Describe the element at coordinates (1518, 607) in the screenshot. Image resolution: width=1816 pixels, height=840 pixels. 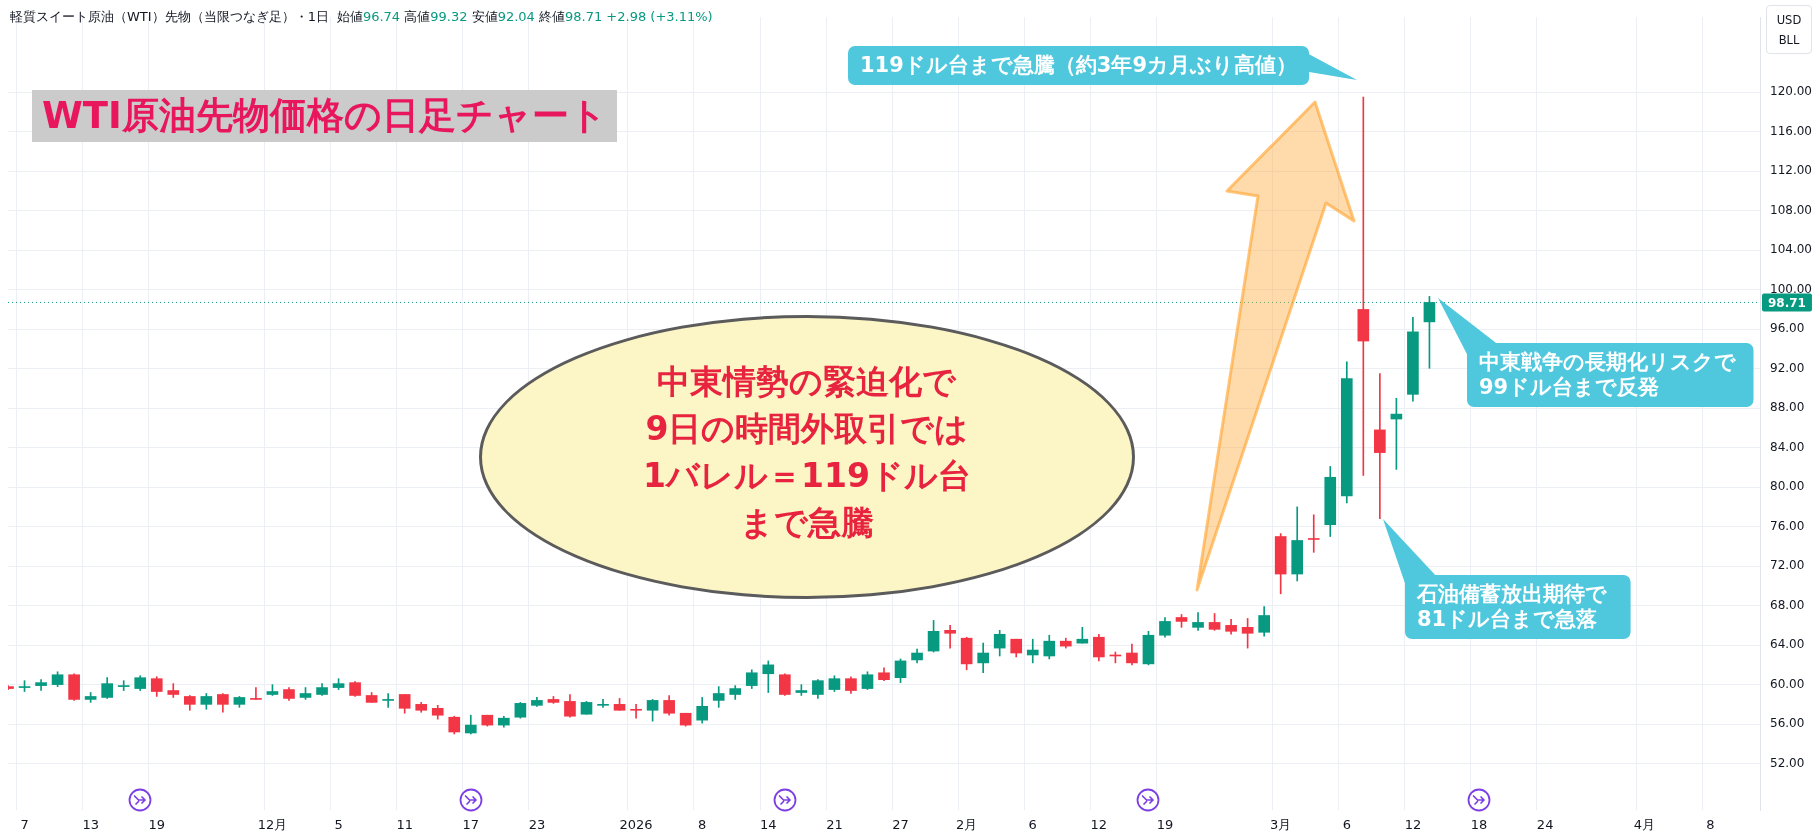
I see `annotation: 石油備蓄放出期待で81ドル台まで急落` at that location.